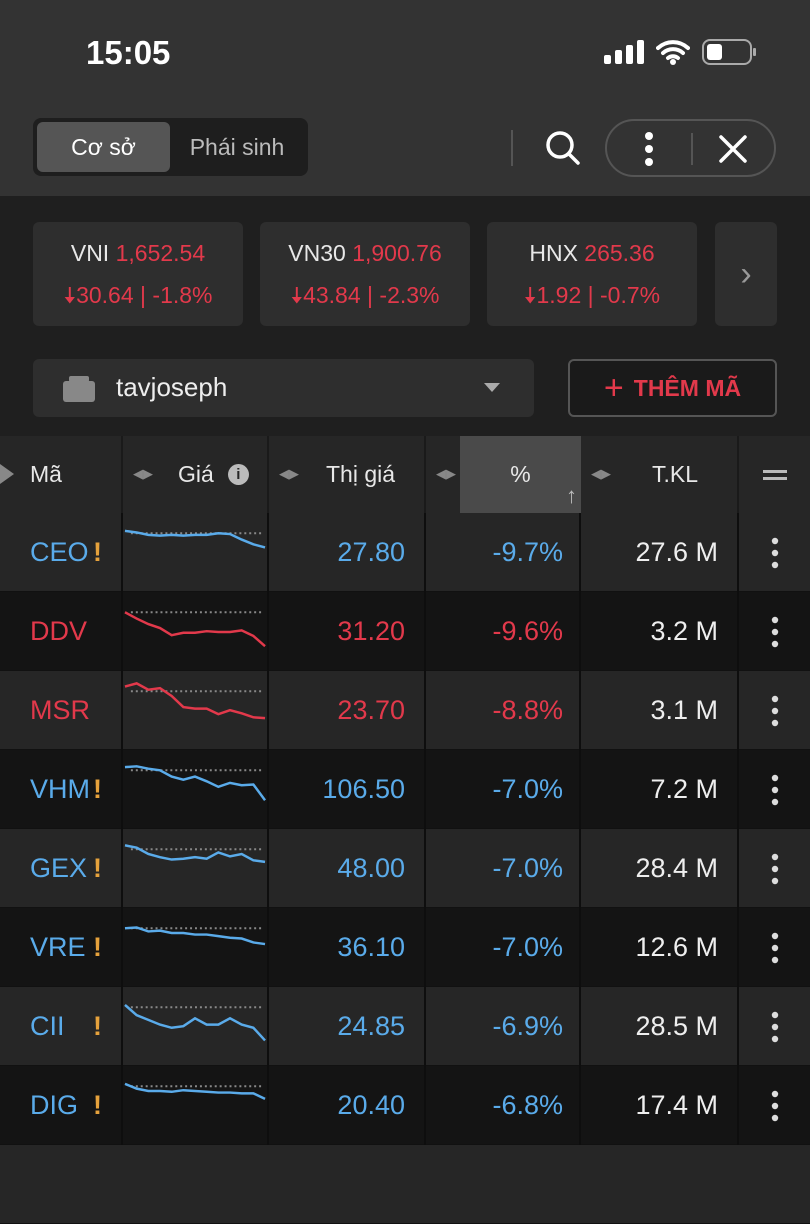  I want to click on table-row: DIG! 20.40 -6.8% 17.4 M, so click(405, 1105).